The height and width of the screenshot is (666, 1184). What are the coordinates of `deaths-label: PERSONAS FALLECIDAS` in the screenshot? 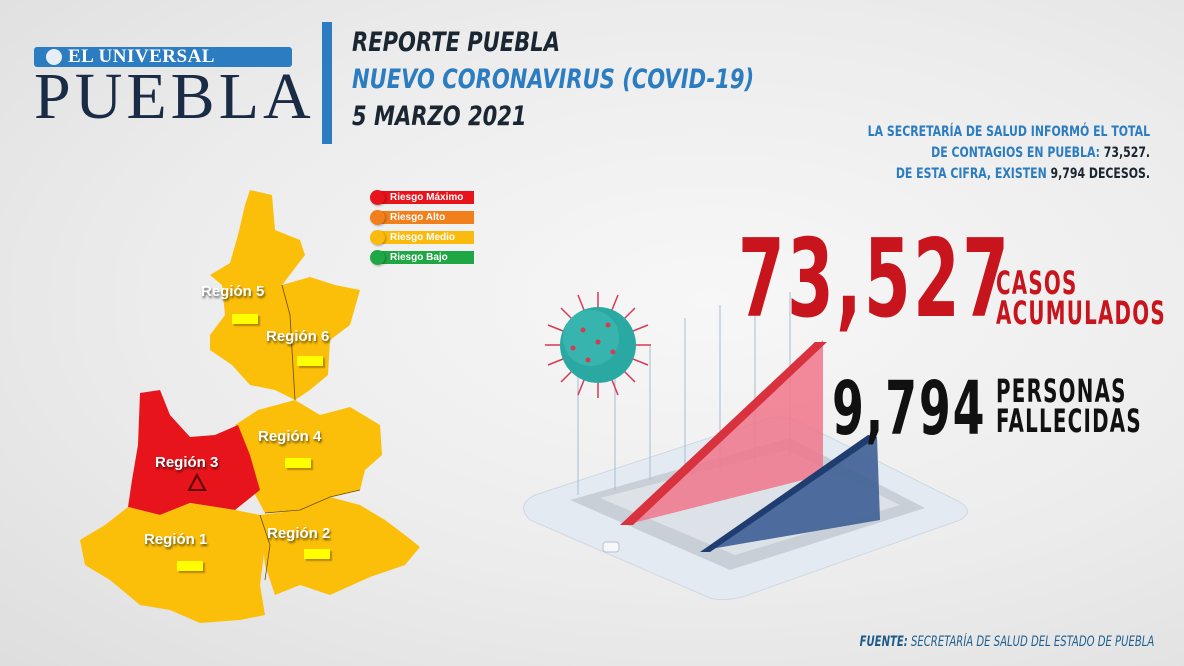 It's located at (1069, 406).